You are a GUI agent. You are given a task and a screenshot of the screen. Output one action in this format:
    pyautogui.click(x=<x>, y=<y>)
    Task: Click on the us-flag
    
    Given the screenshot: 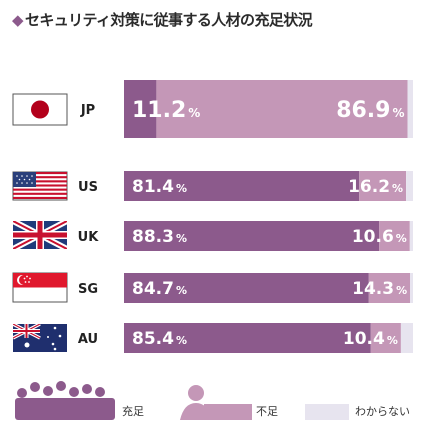 What is the action you would take?
    pyautogui.click(x=40, y=186)
    